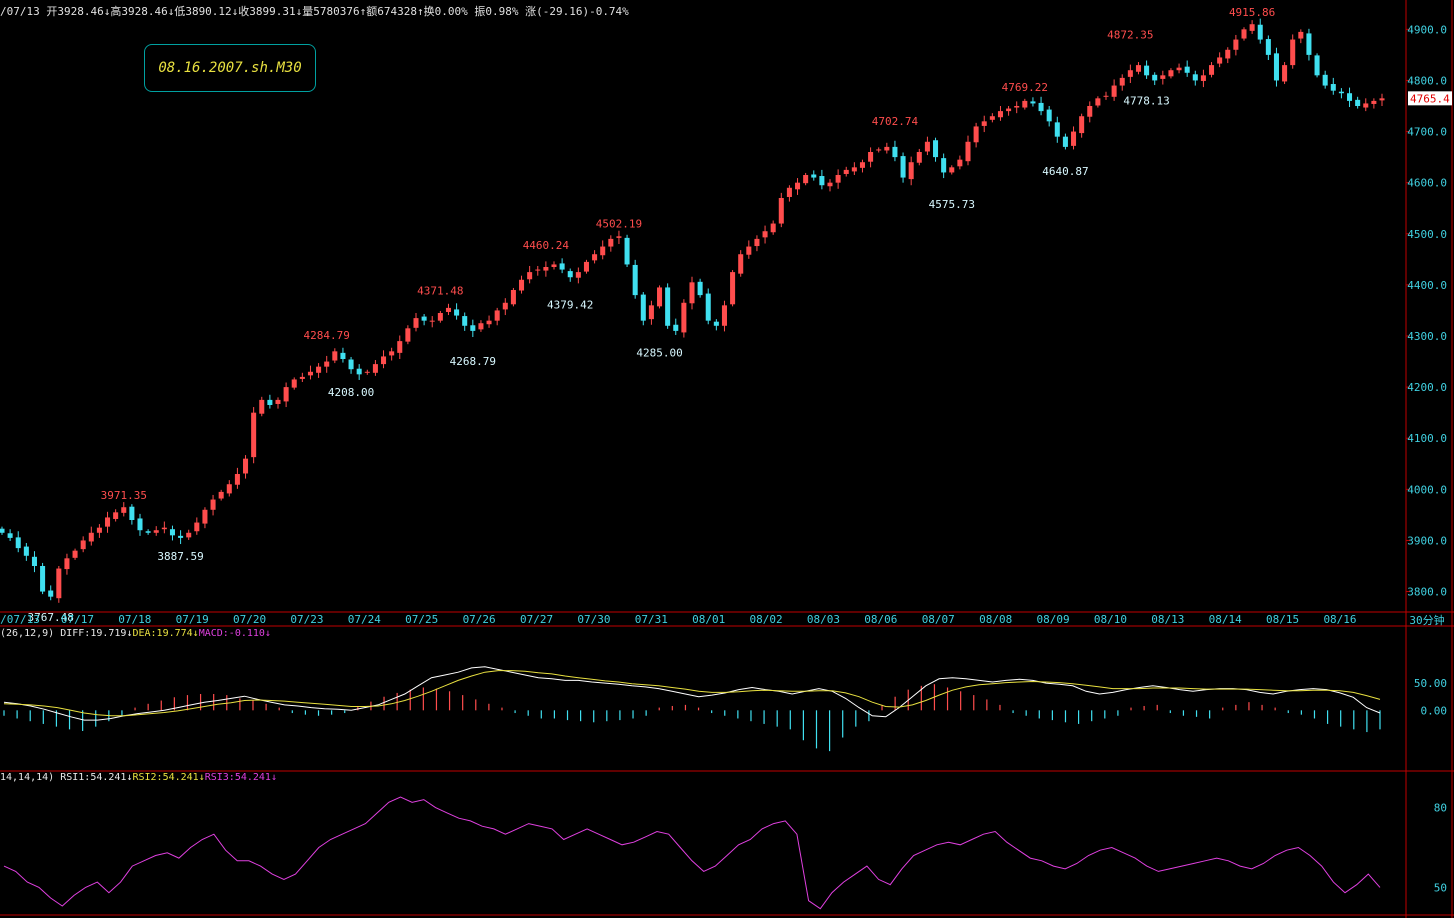  Describe the element at coordinates (96, 777) in the screenshot. I see `rsi1-readout: RSI1:54.241↓` at that location.